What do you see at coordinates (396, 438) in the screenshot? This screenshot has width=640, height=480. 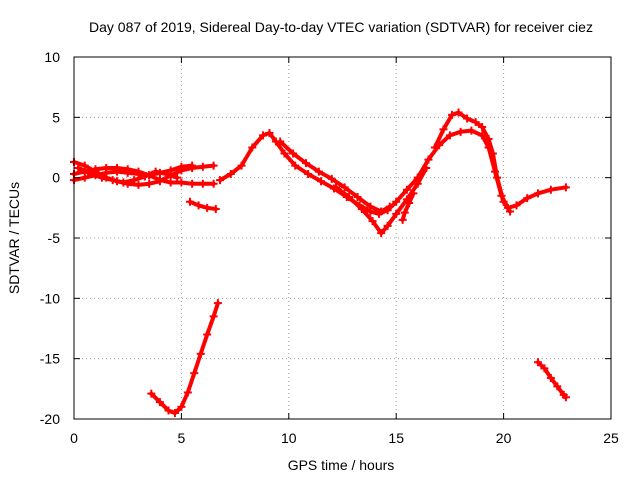 I see `x-tick-label: 15` at bounding box center [396, 438].